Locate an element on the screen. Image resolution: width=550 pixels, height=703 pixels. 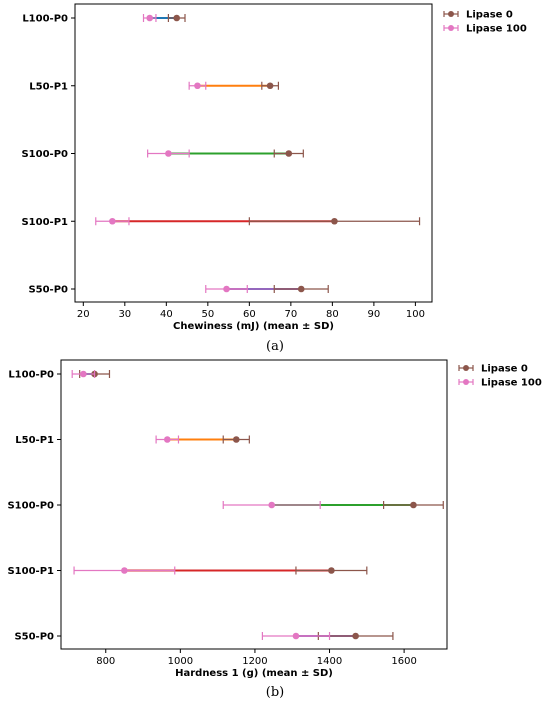
x-tick-label: 40 is located at coordinates (166, 314).